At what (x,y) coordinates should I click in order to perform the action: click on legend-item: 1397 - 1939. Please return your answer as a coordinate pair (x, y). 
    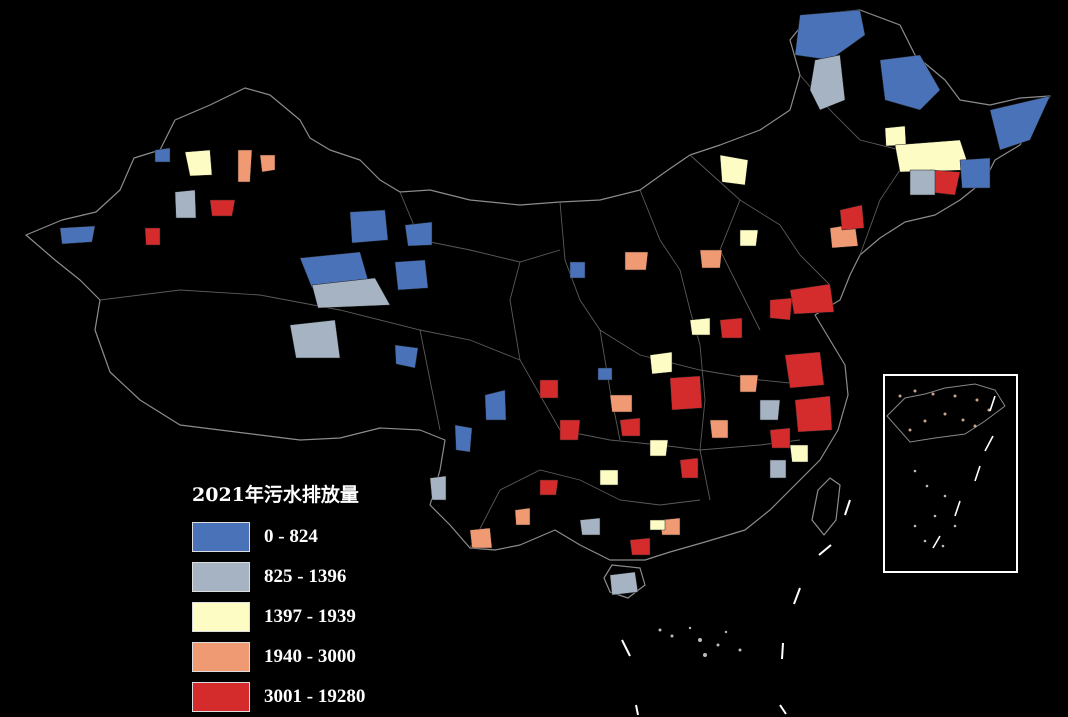
    Looking at the image, I should click on (278, 617).